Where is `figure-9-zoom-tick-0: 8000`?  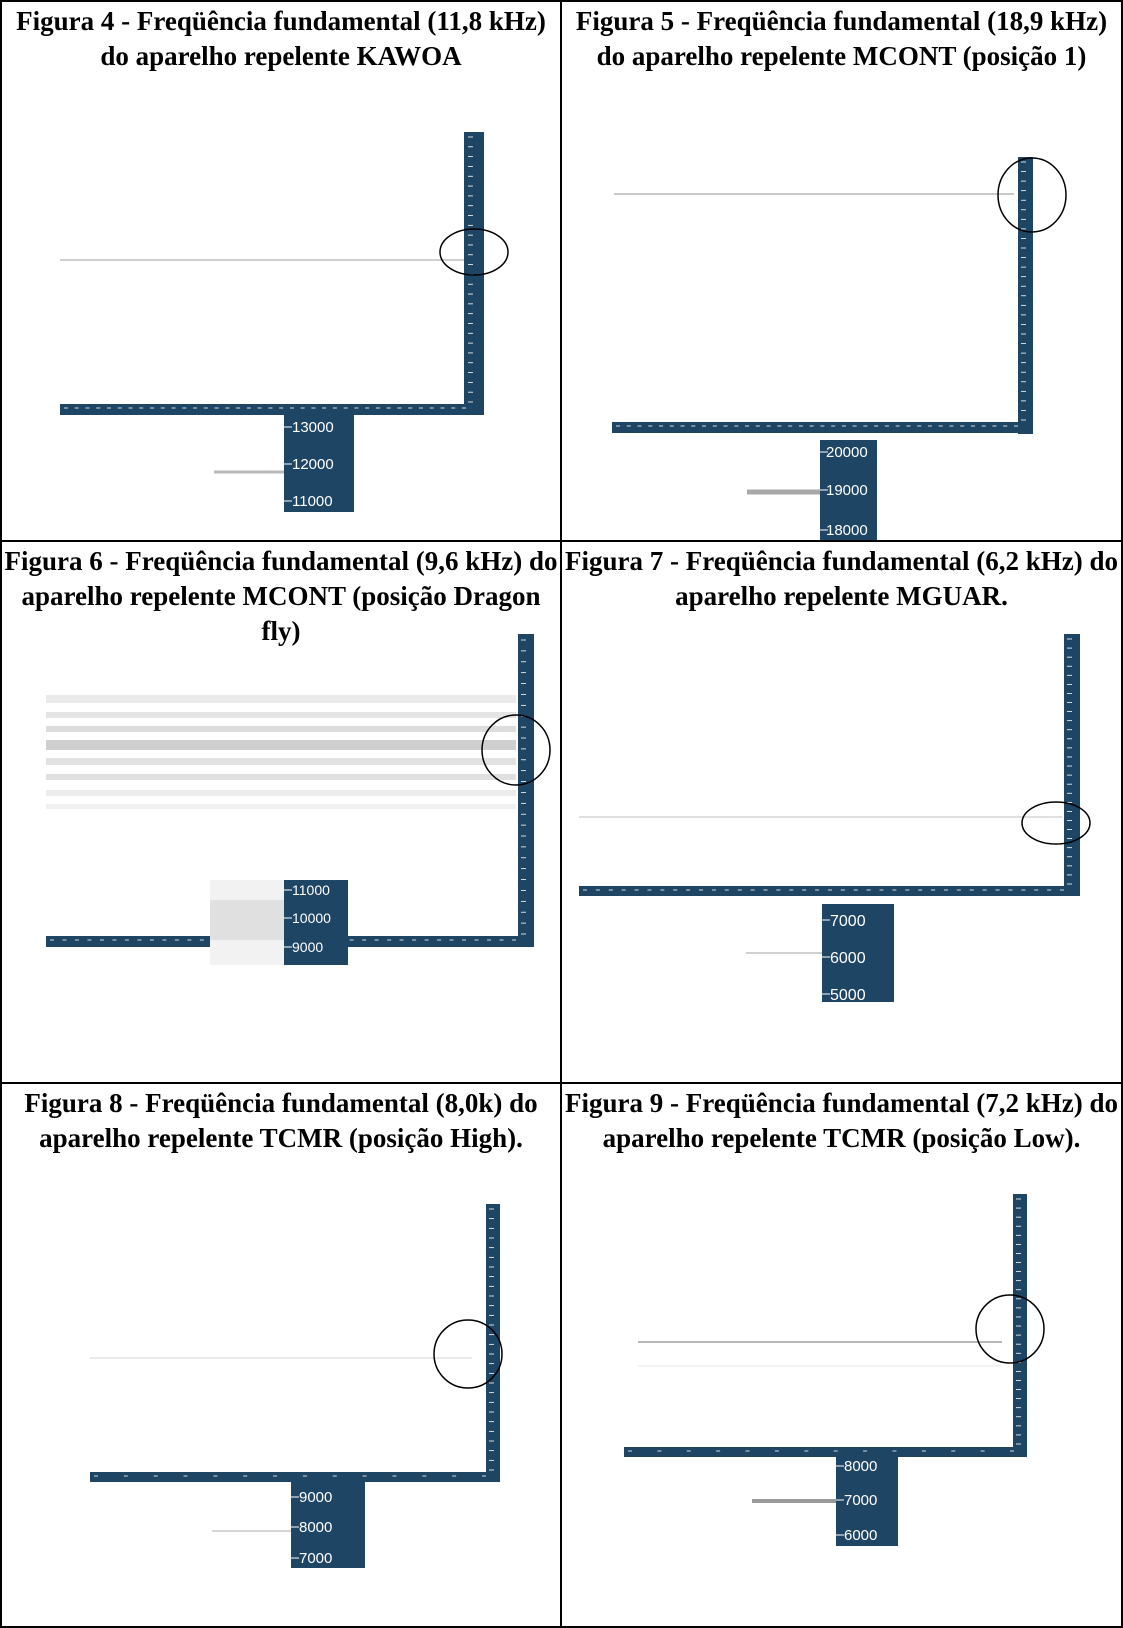 figure-9-zoom-tick-0: 8000 is located at coordinates (860, 1466).